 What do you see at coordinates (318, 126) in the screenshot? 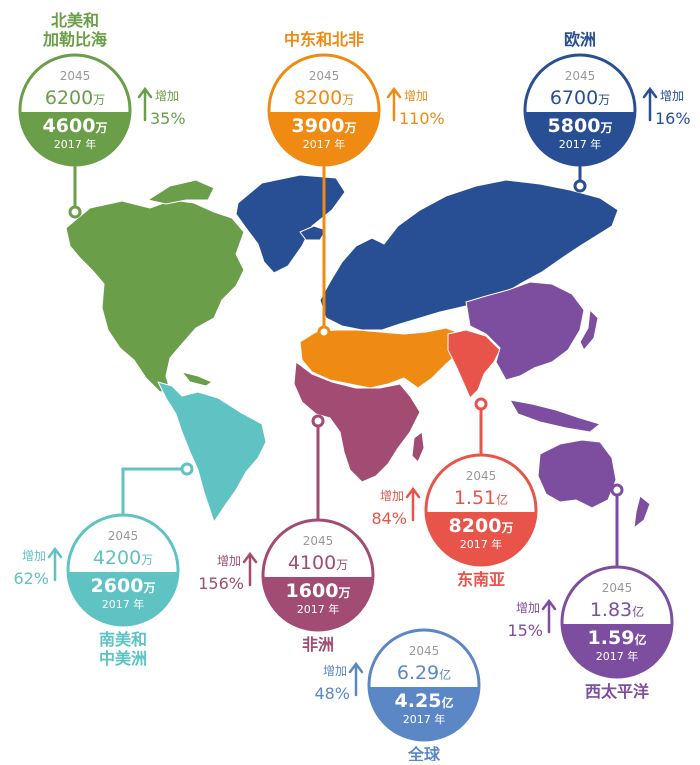
I see `mena-current-value: 3900` at bounding box center [318, 126].